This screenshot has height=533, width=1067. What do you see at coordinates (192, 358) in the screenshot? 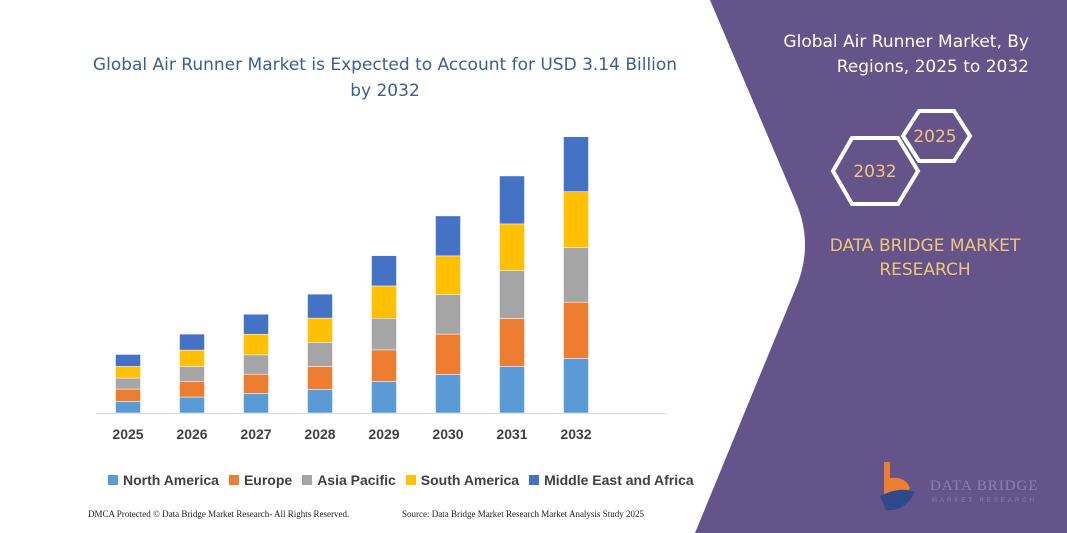
I see `bar-segment-south-america-2026` at bounding box center [192, 358].